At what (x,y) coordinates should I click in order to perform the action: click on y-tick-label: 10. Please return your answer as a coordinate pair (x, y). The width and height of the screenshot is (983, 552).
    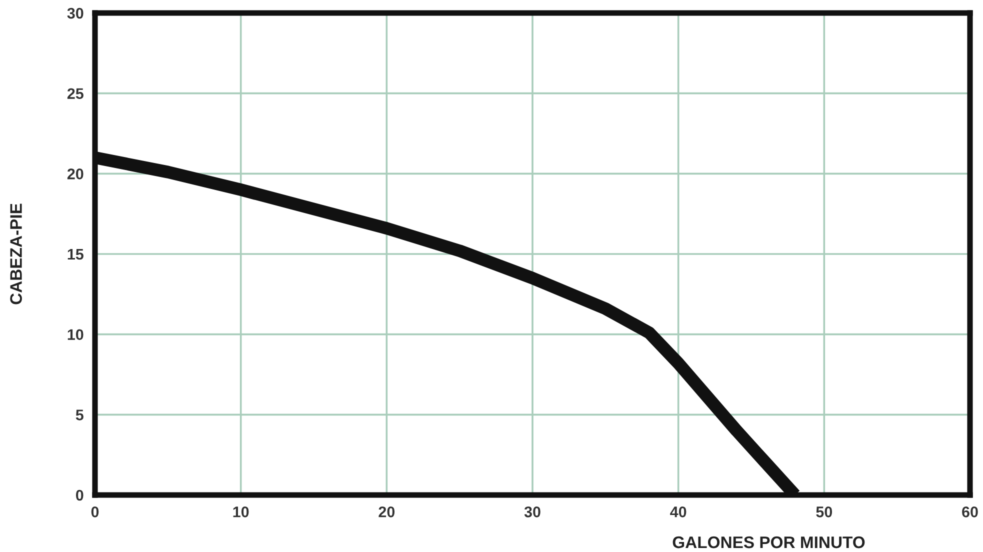
    Looking at the image, I should click on (76, 334).